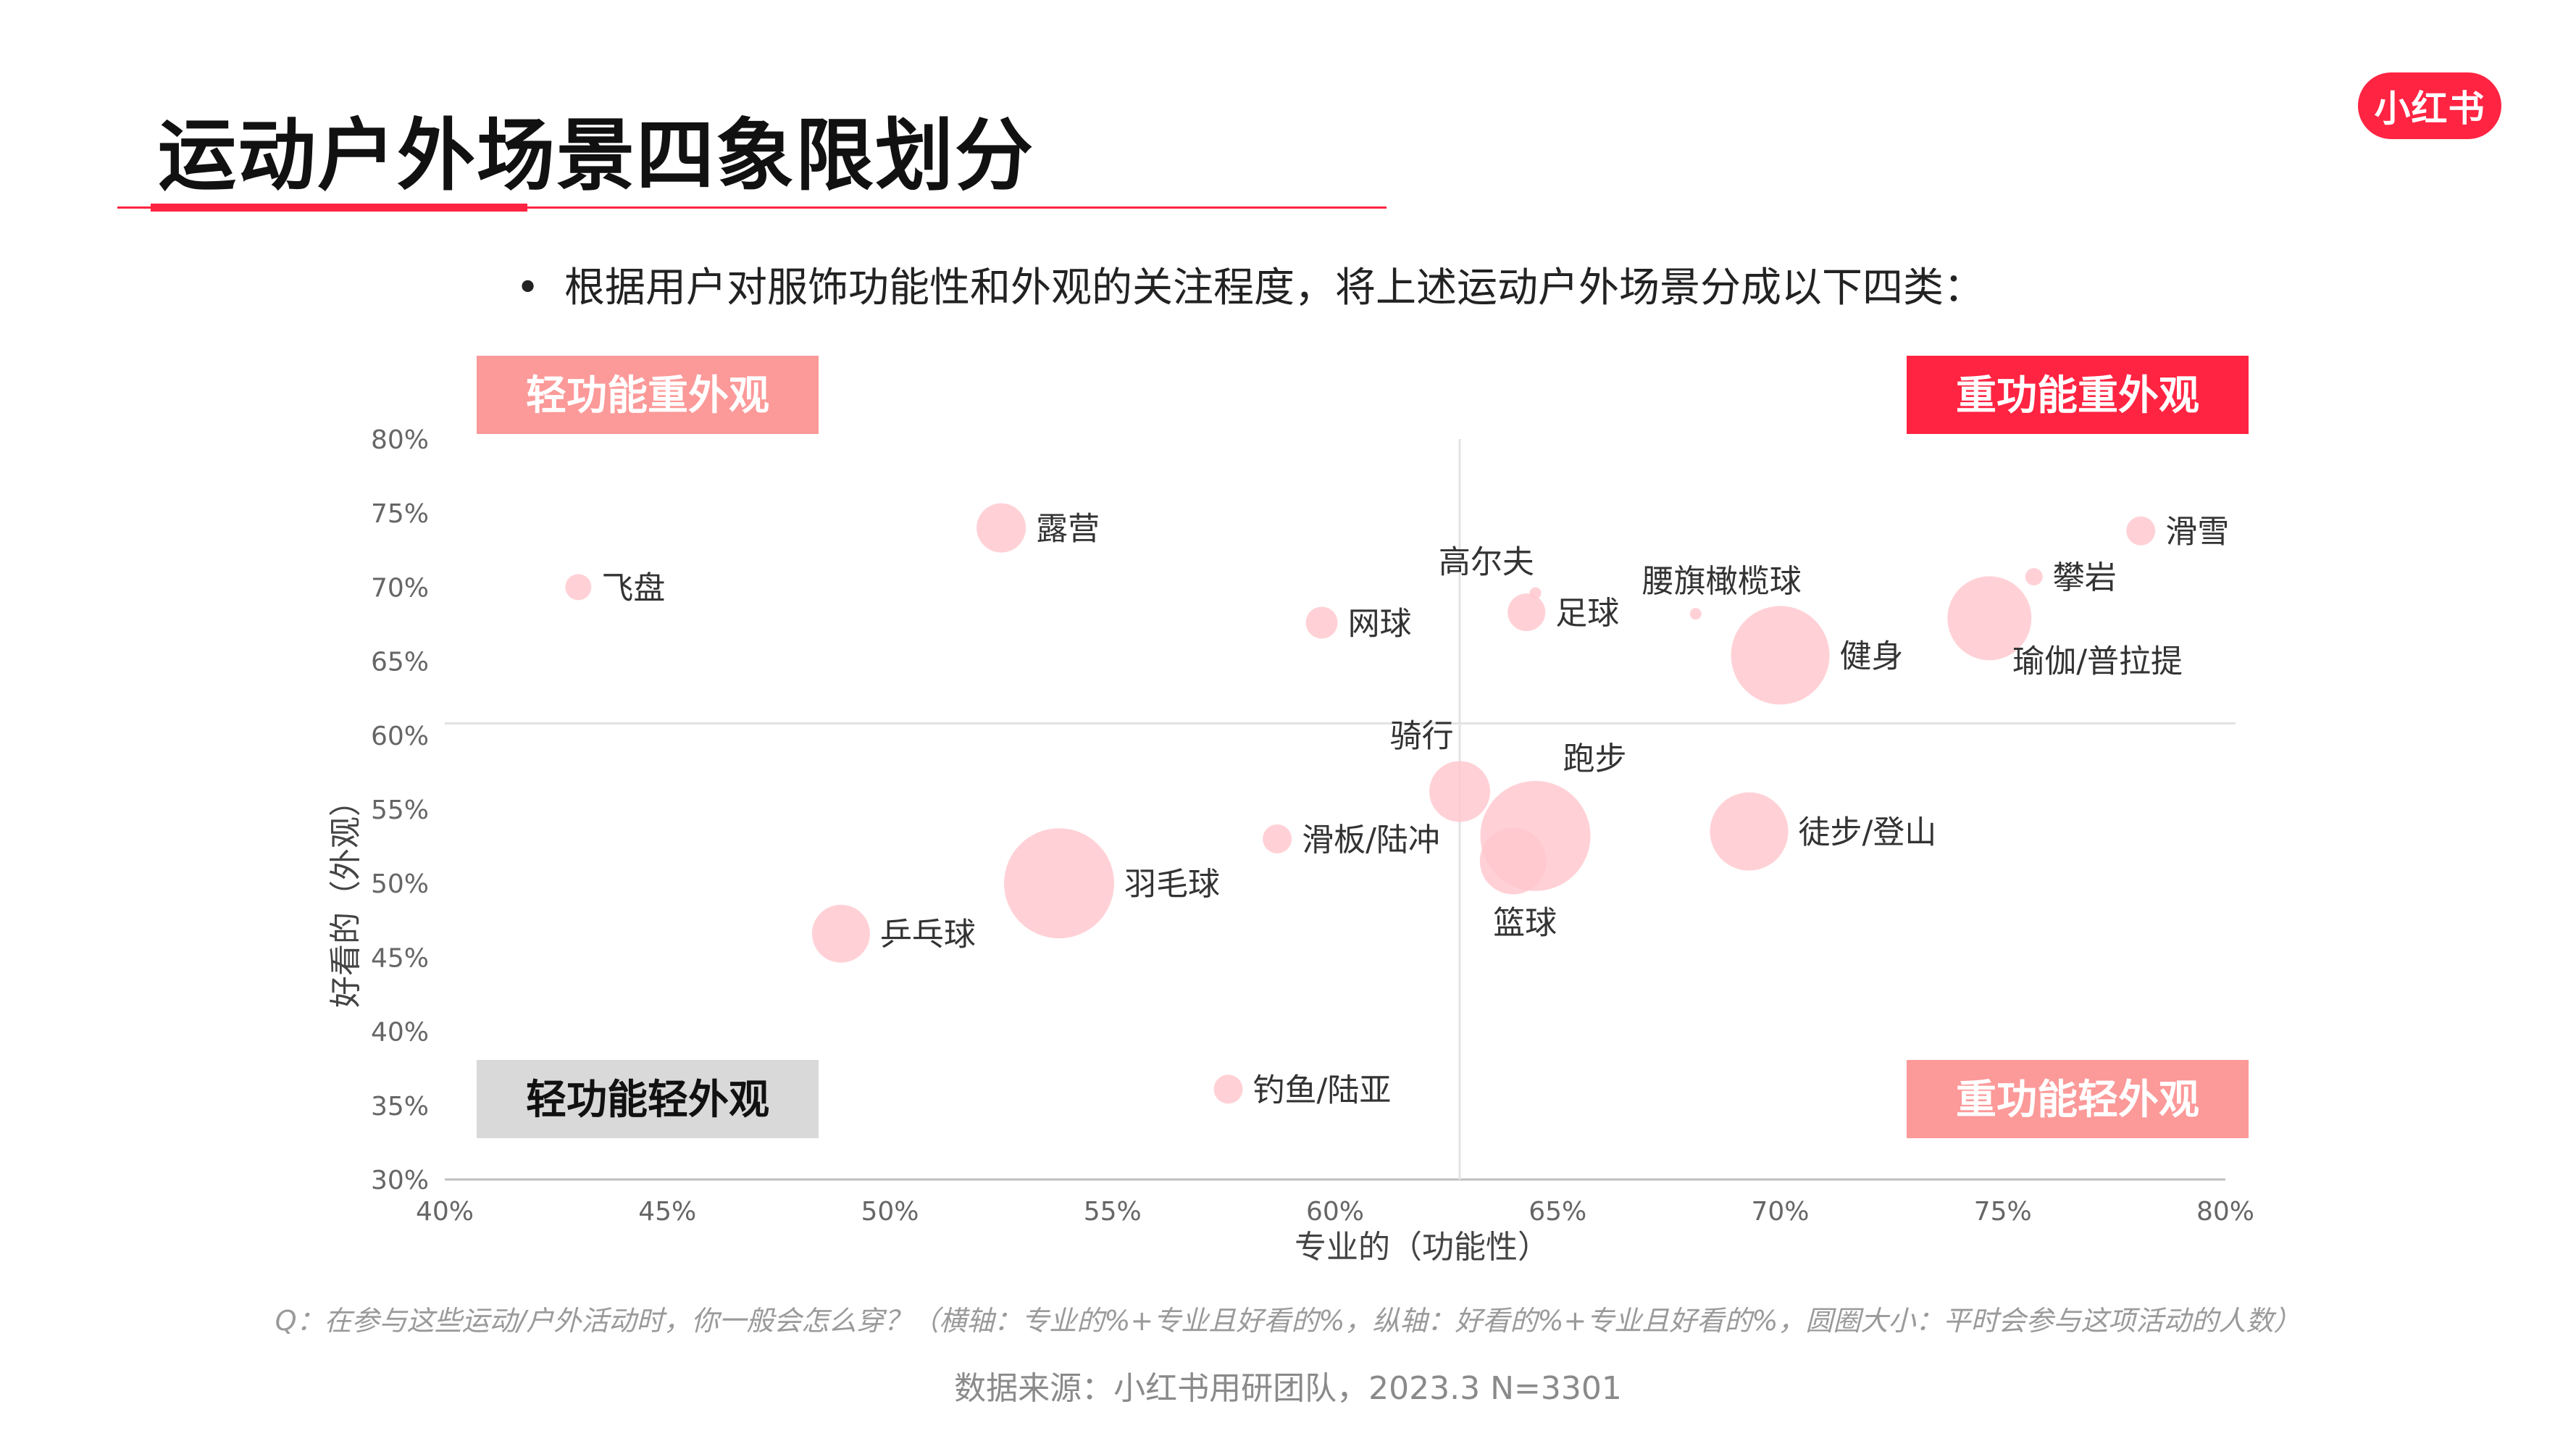 The height and width of the screenshot is (1449, 2576). Describe the element at coordinates (339, 208) in the screenshot. I see `title-underline-accent` at that location.